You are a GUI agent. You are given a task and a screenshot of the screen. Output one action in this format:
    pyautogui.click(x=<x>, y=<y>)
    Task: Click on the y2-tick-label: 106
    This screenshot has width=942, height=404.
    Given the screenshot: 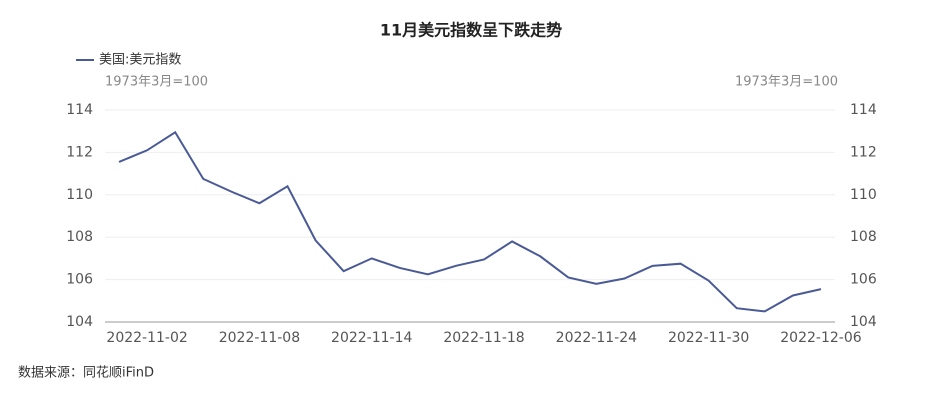 What is the action you would take?
    pyautogui.click(x=863, y=280)
    